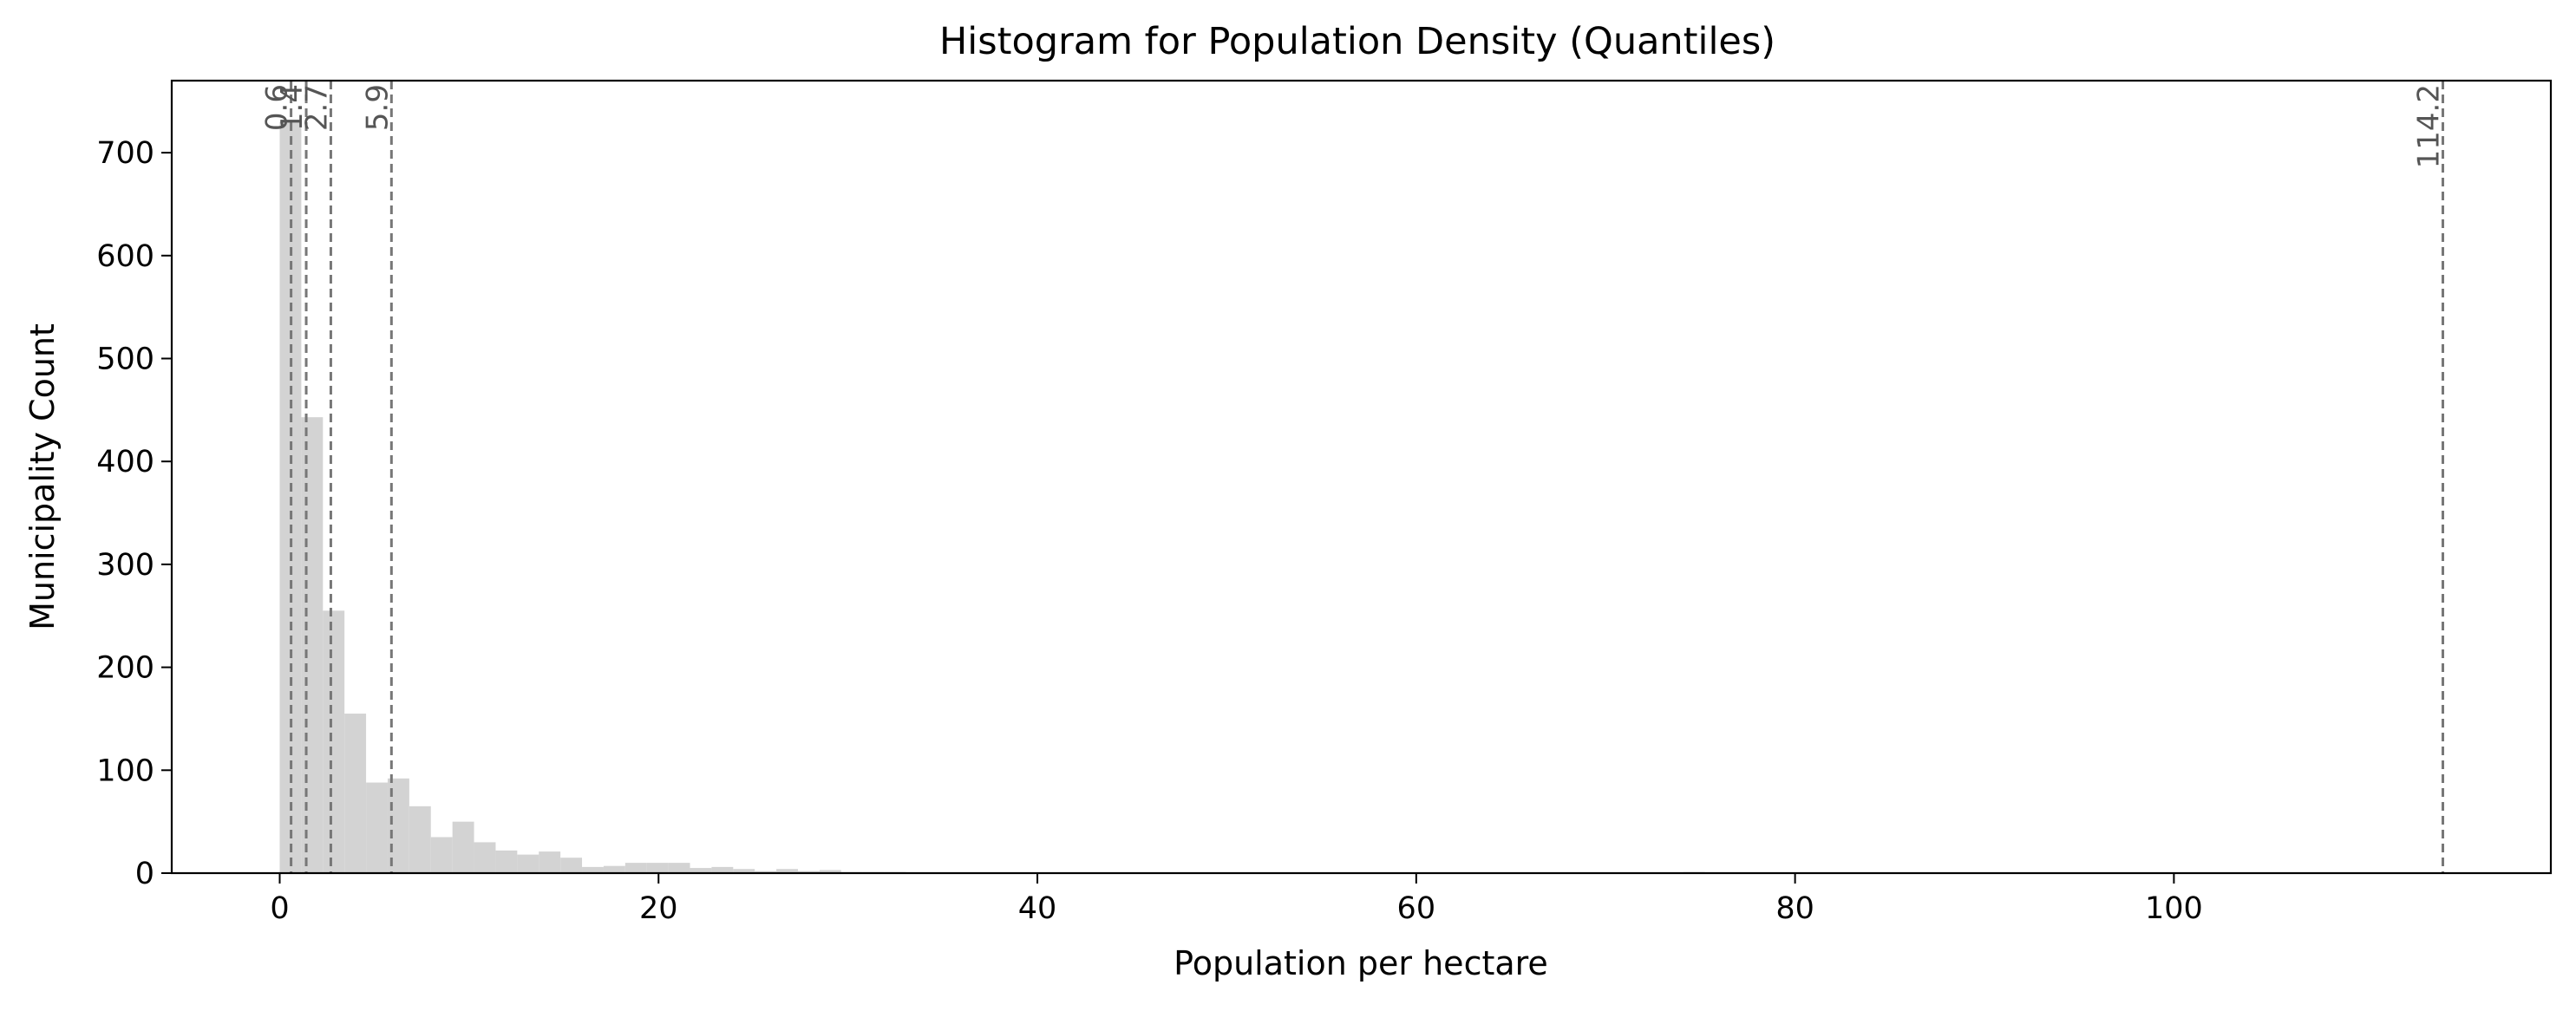  Describe the element at coordinates (144, 874) in the screenshot. I see `y-tick-label: 0` at that location.